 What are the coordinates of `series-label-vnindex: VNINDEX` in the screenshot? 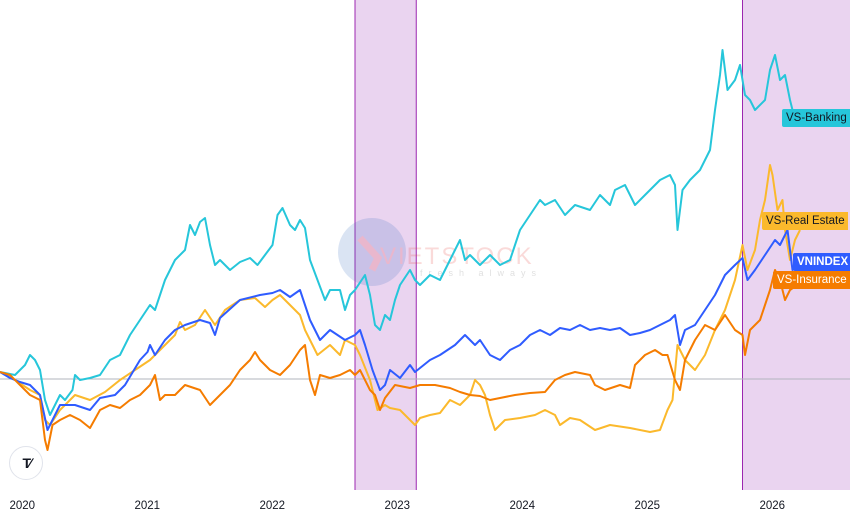 It's located at (821, 262).